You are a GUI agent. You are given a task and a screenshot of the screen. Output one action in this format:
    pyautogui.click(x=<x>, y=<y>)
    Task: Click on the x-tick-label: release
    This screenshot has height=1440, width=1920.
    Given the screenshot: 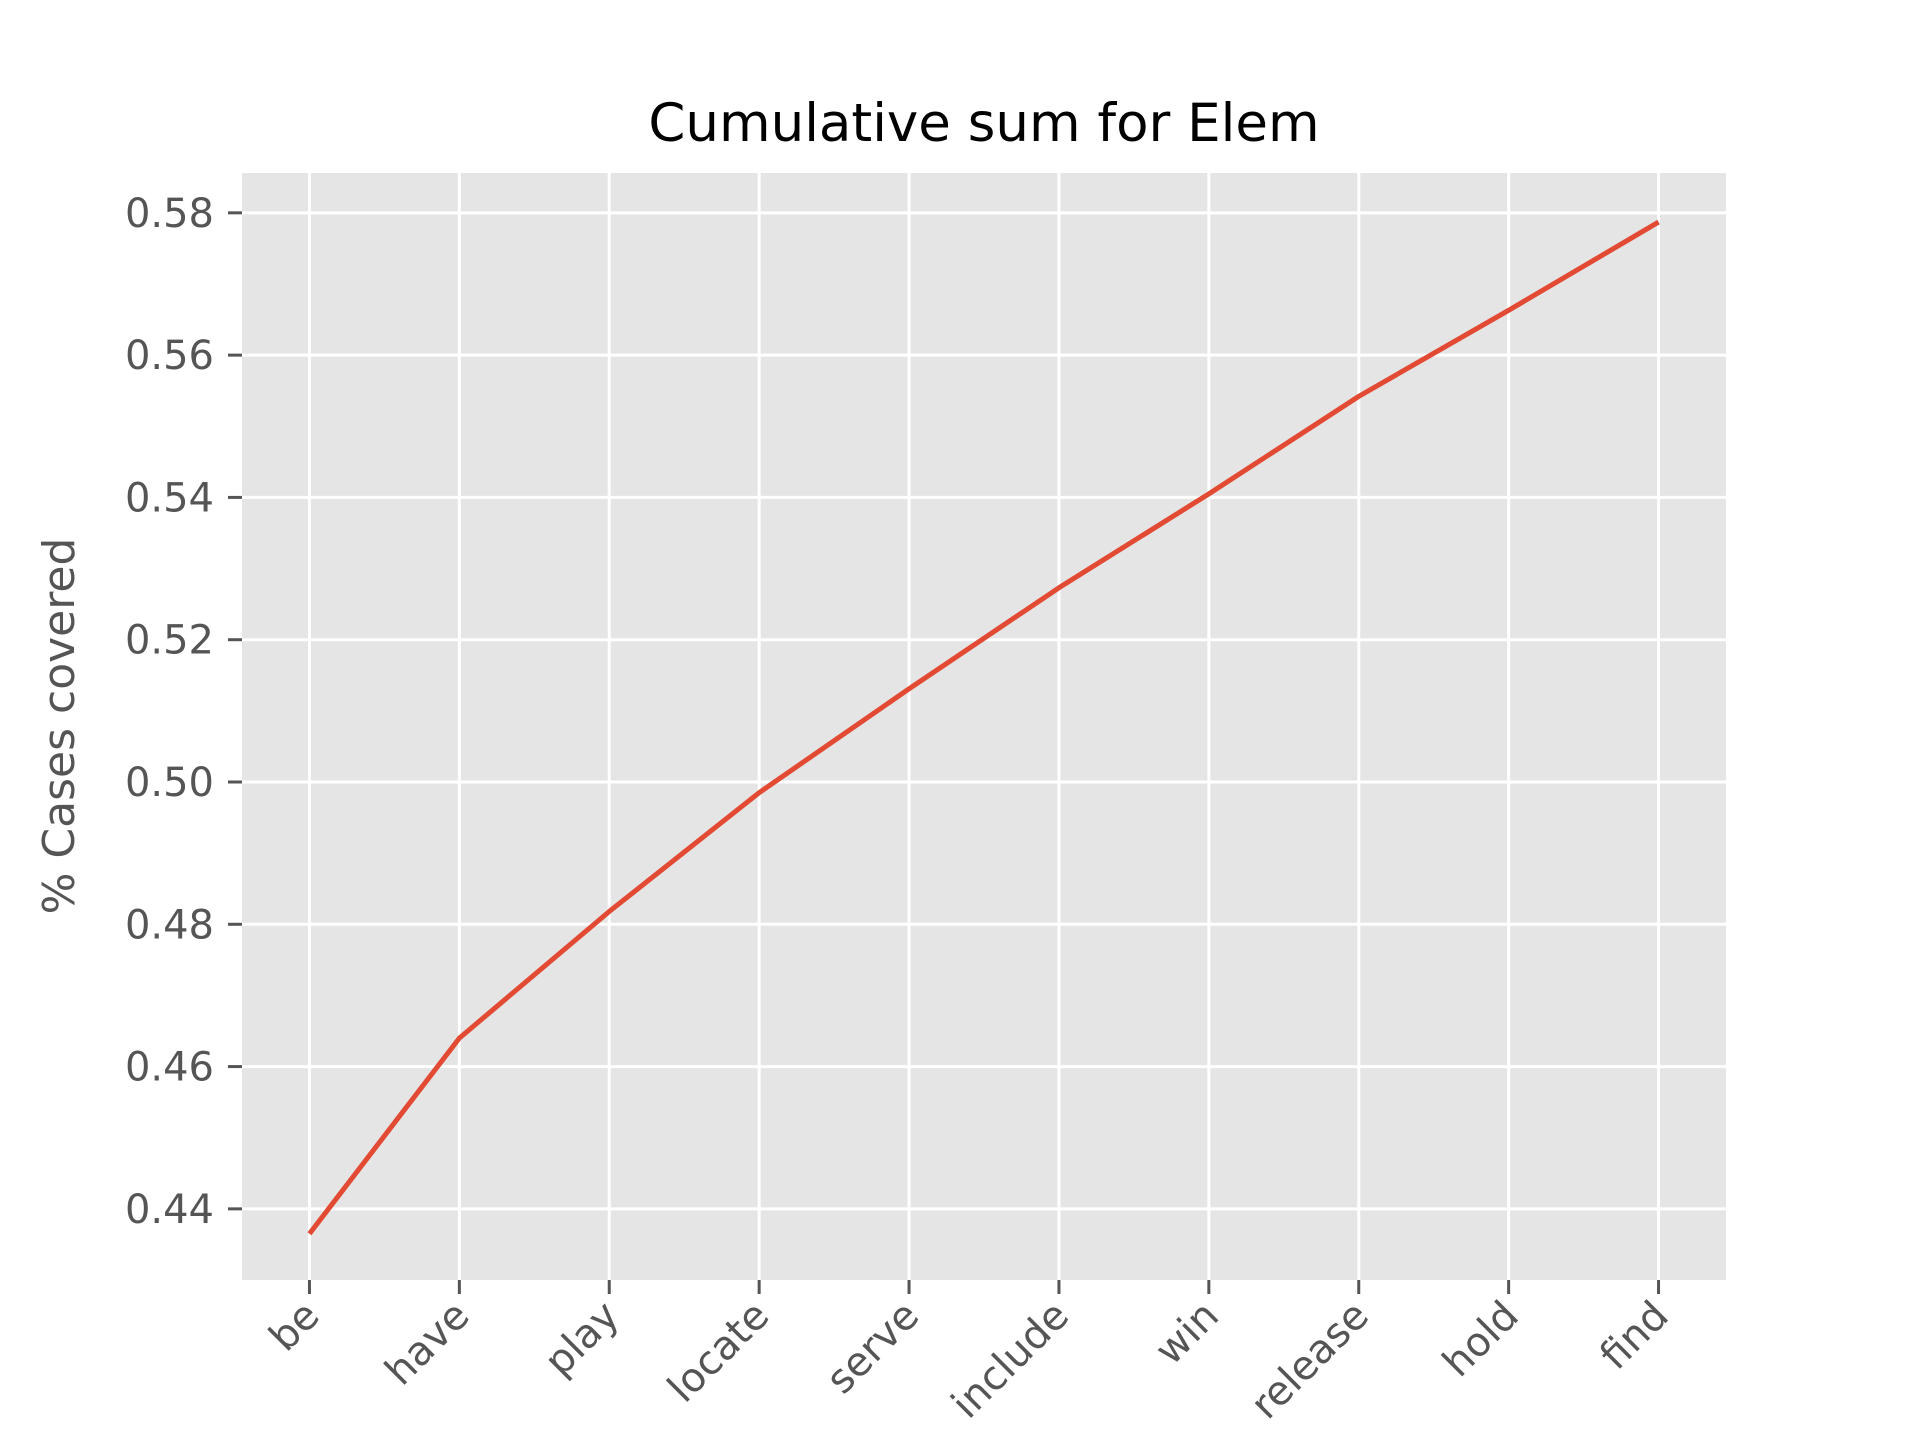 What is the action you would take?
    pyautogui.click(x=1310, y=1361)
    